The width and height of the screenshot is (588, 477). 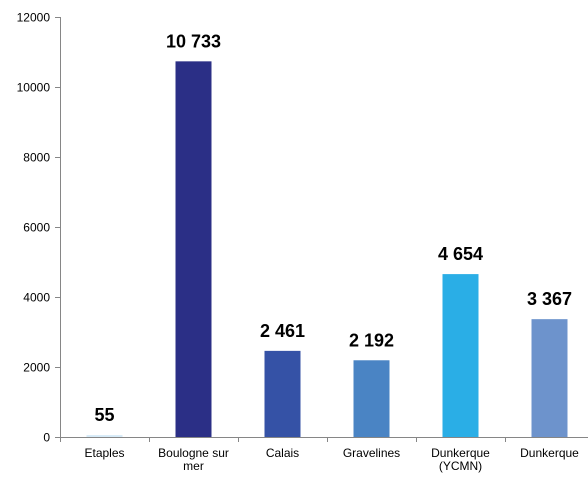 I want to click on y-tick-label: 12000, so click(x=34, y=18).